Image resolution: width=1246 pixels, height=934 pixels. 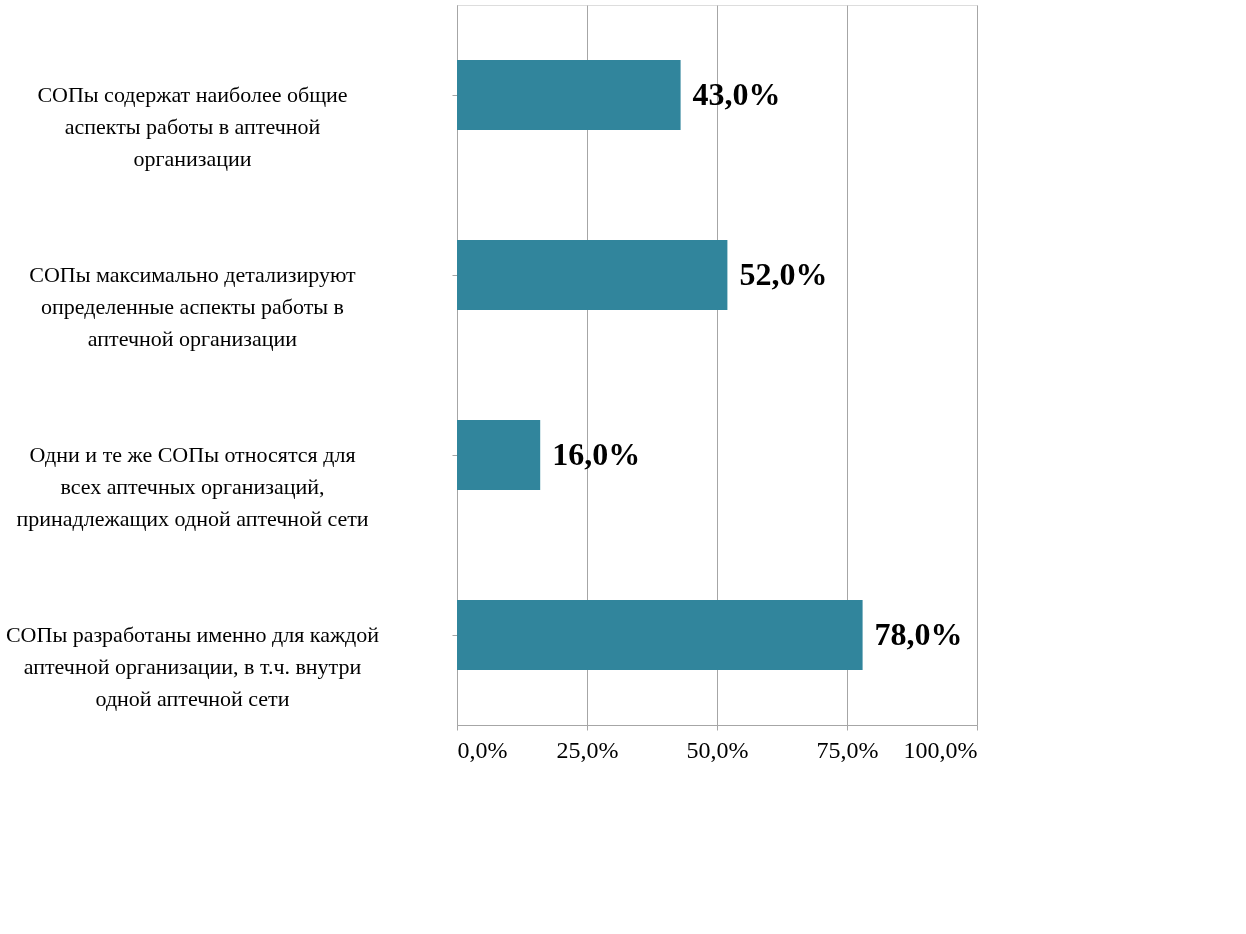 What do you see at coordinates (192, 126) in the screenshot?
I see `y-tick-label: СОПы содержат наиболее общие аспекты работы в аптечной организации` at bounding box center [192, 126].